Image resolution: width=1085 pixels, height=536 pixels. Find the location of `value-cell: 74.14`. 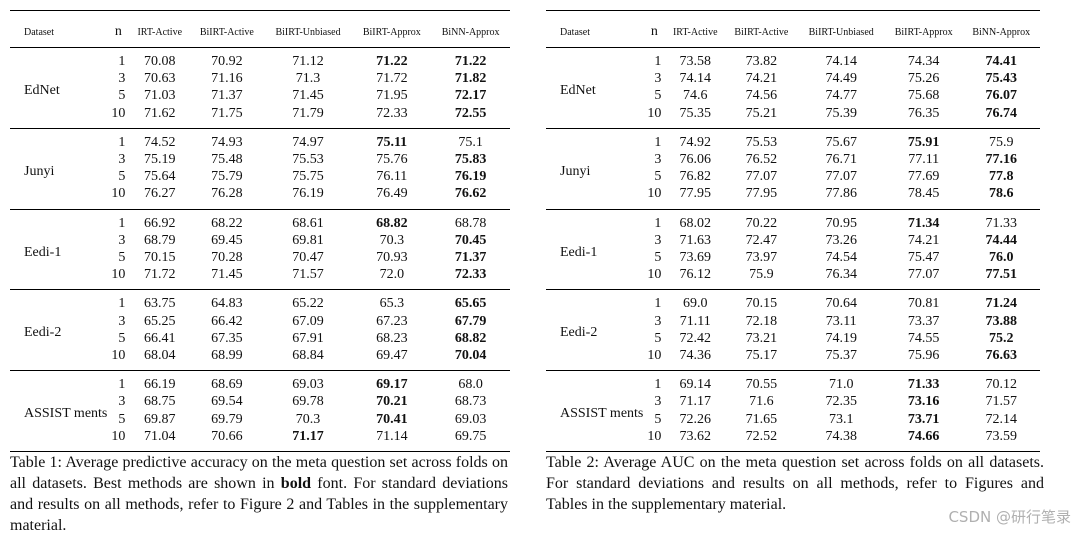

value-cell: 74.14 is located at coordinates (841, 61).